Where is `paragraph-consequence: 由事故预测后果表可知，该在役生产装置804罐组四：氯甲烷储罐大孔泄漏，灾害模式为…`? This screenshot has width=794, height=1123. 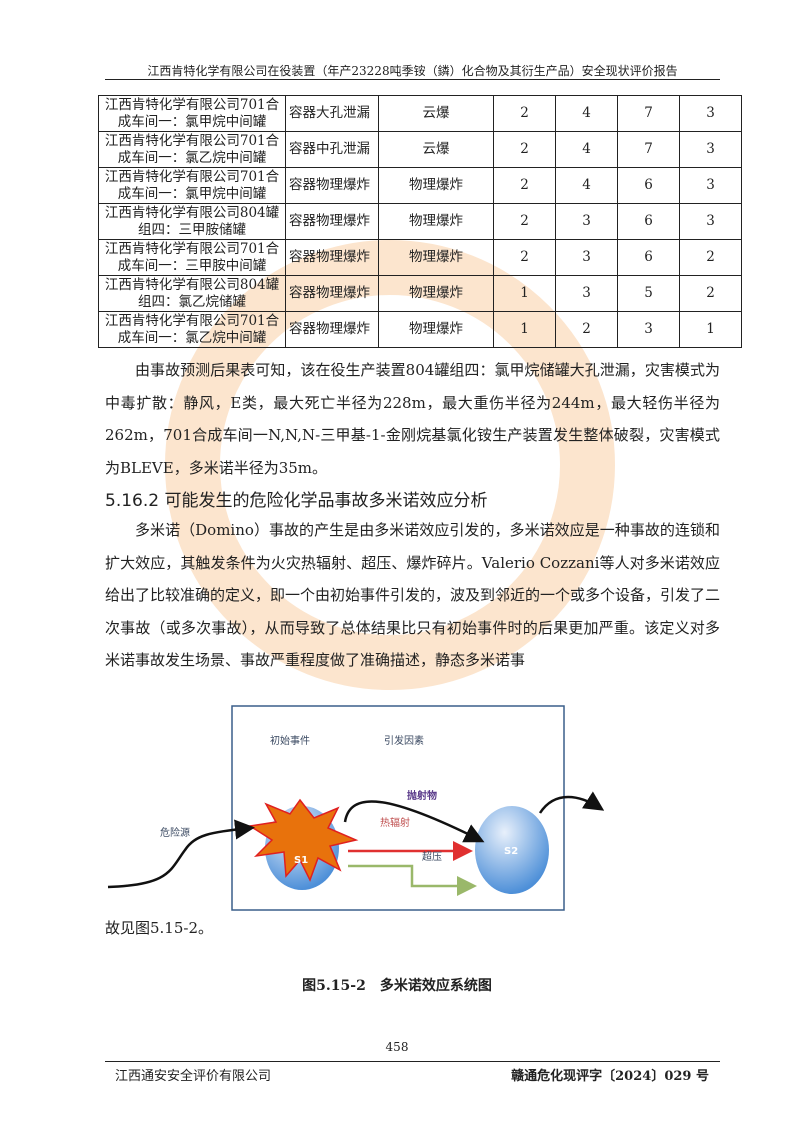
paragraph-consequence: 由事故预测后果表可知，该在役生产装置804罐组四：氯甲烷储罐大孔泄漏，灾害模式为… is located at coordinates (412, 419).